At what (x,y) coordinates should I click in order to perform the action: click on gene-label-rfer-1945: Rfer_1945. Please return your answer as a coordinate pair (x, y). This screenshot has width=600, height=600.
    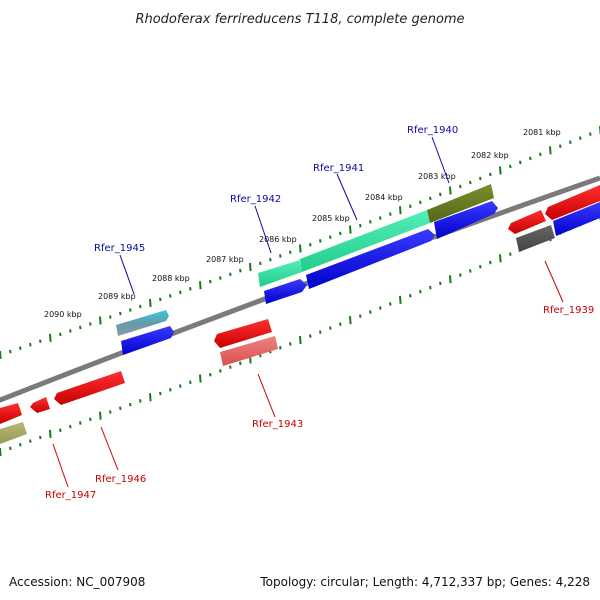
    Looking at the image, I should click on (119, 248).